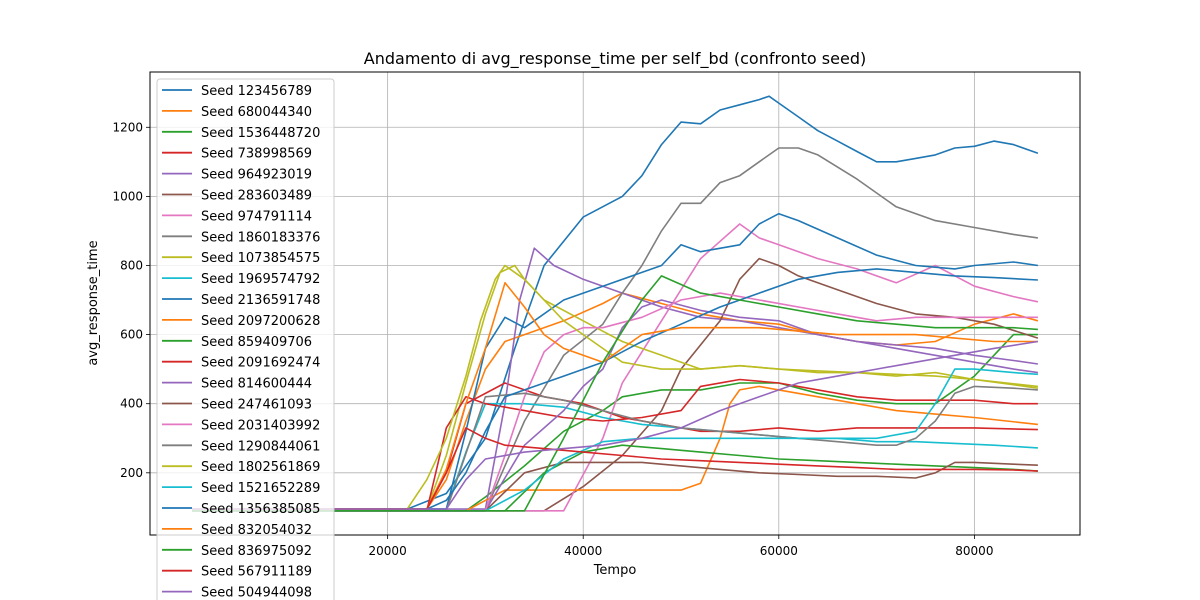  What do you see at coordinates (256, 530) in the screenshot?
I see `legend-label: Seed 832054032` at bounding box center [256, 530].